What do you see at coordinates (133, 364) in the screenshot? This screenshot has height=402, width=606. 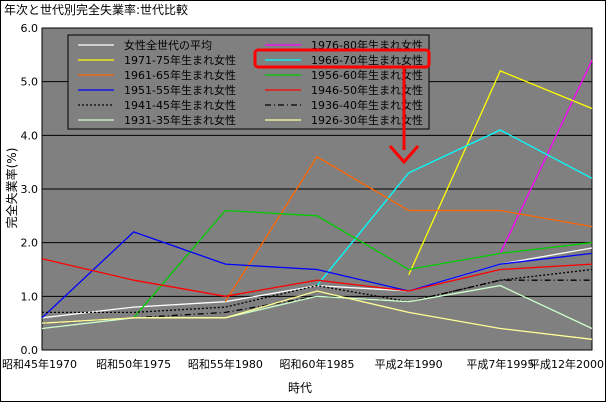 I see `x-tick-label: 昭和50年1975` at bounding box center [133, 364].